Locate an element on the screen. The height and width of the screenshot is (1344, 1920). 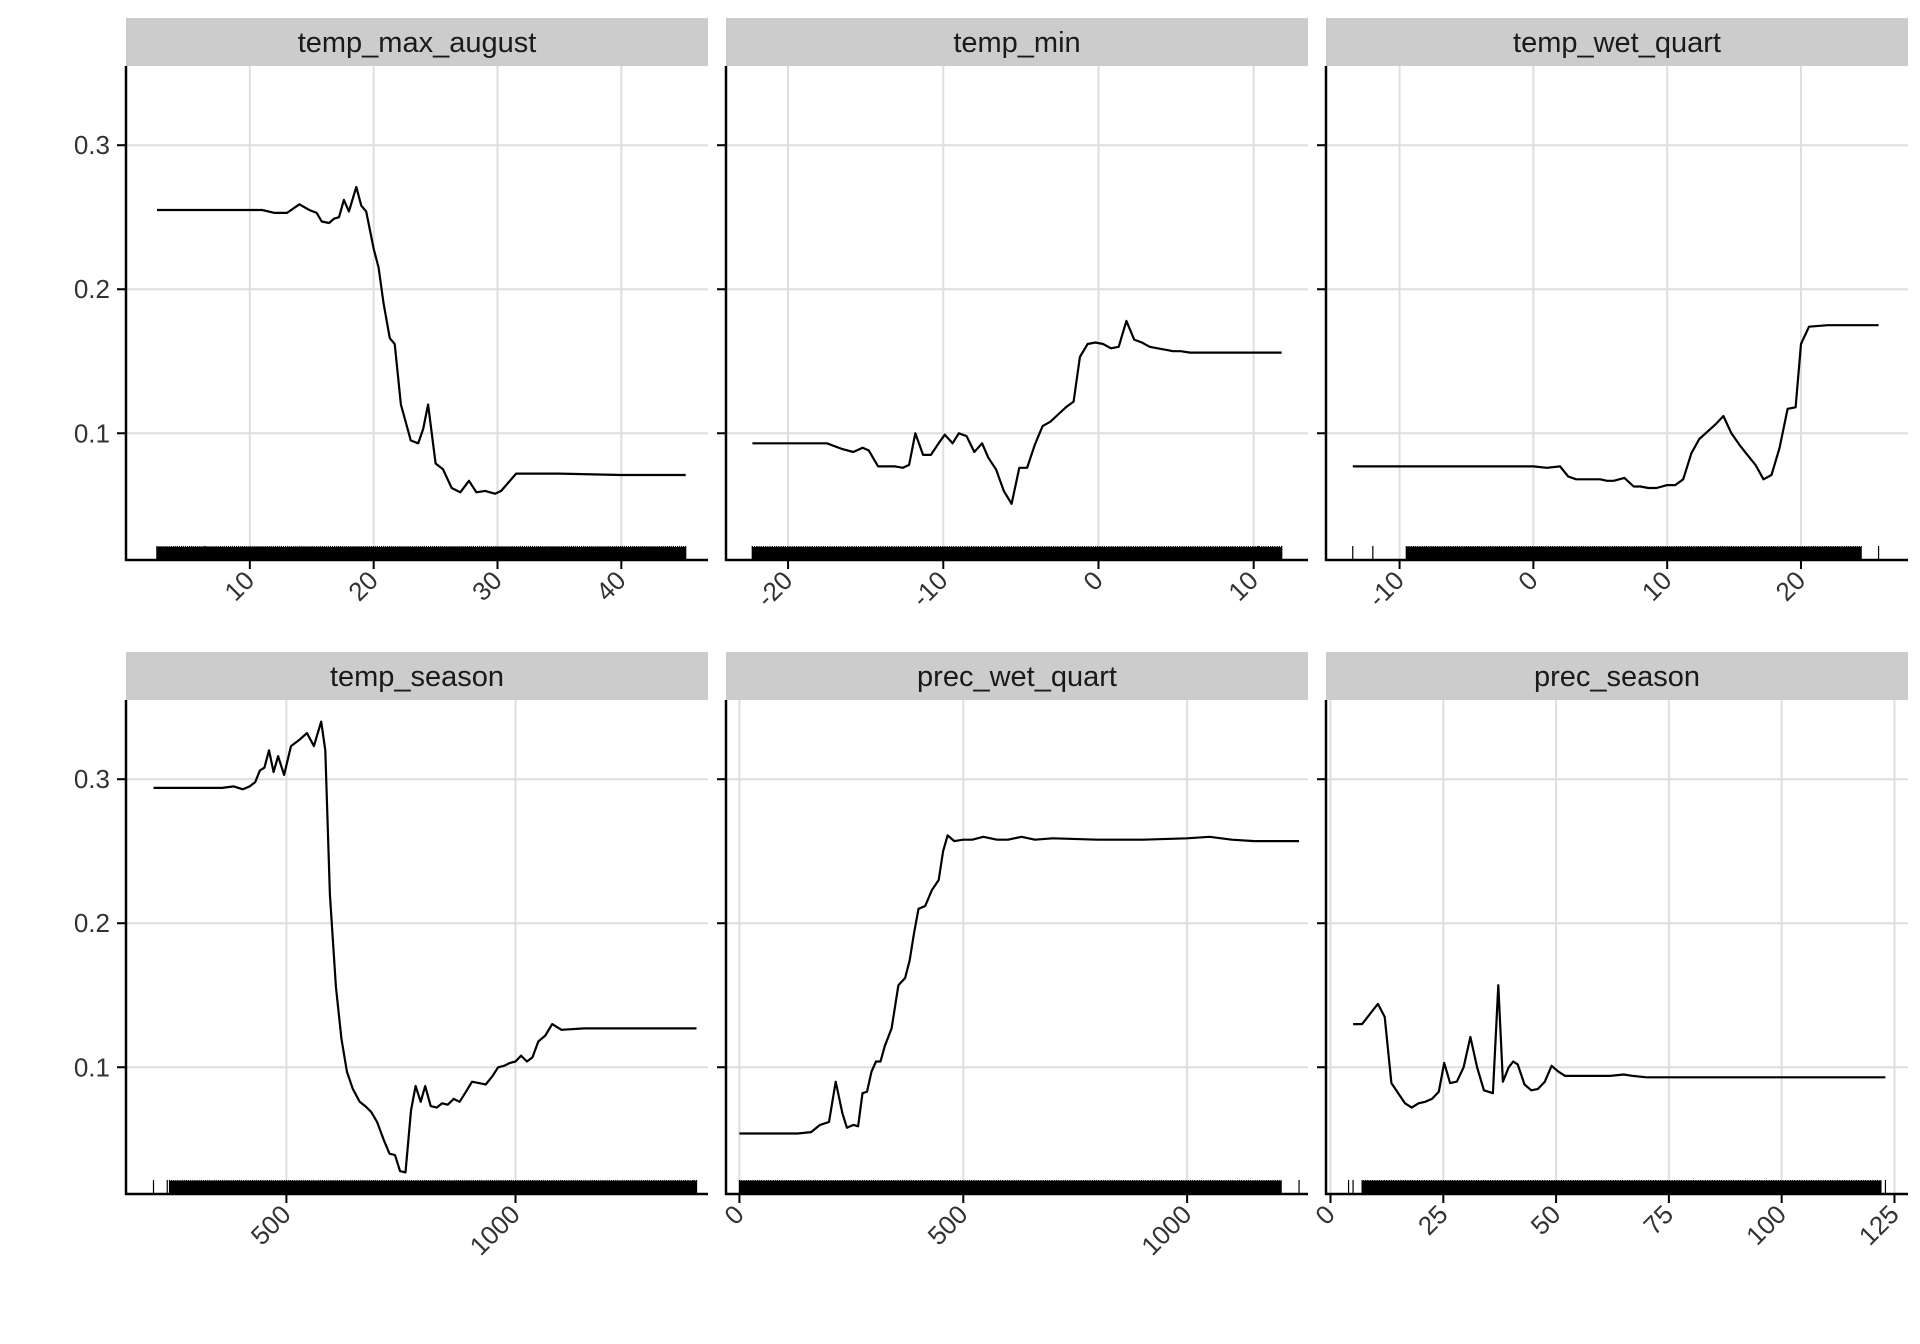
facet-strip-label: temp_min is located at coordinates (1016, 43).